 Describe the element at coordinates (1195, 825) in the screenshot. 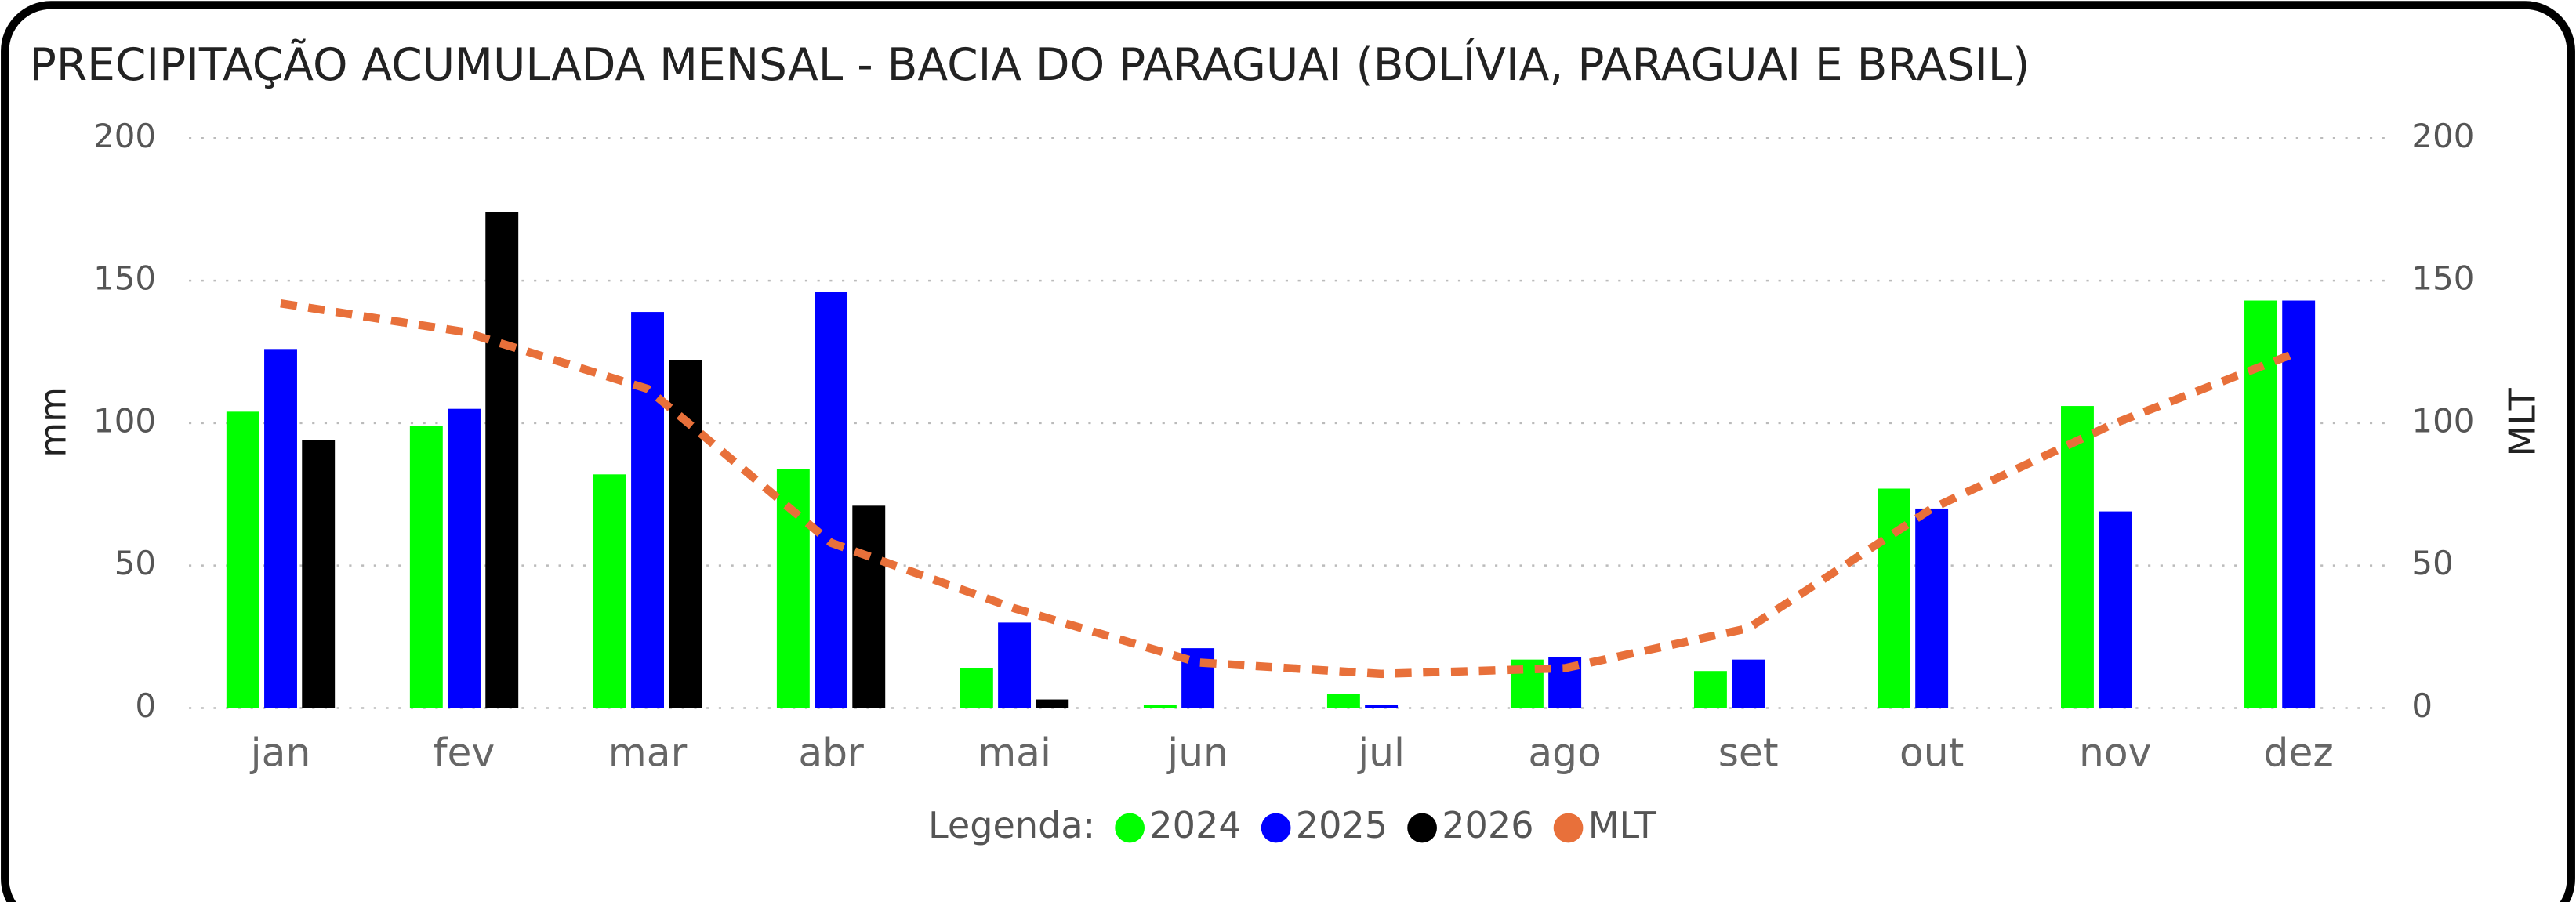

I see `legend-label: 2024` at that location.